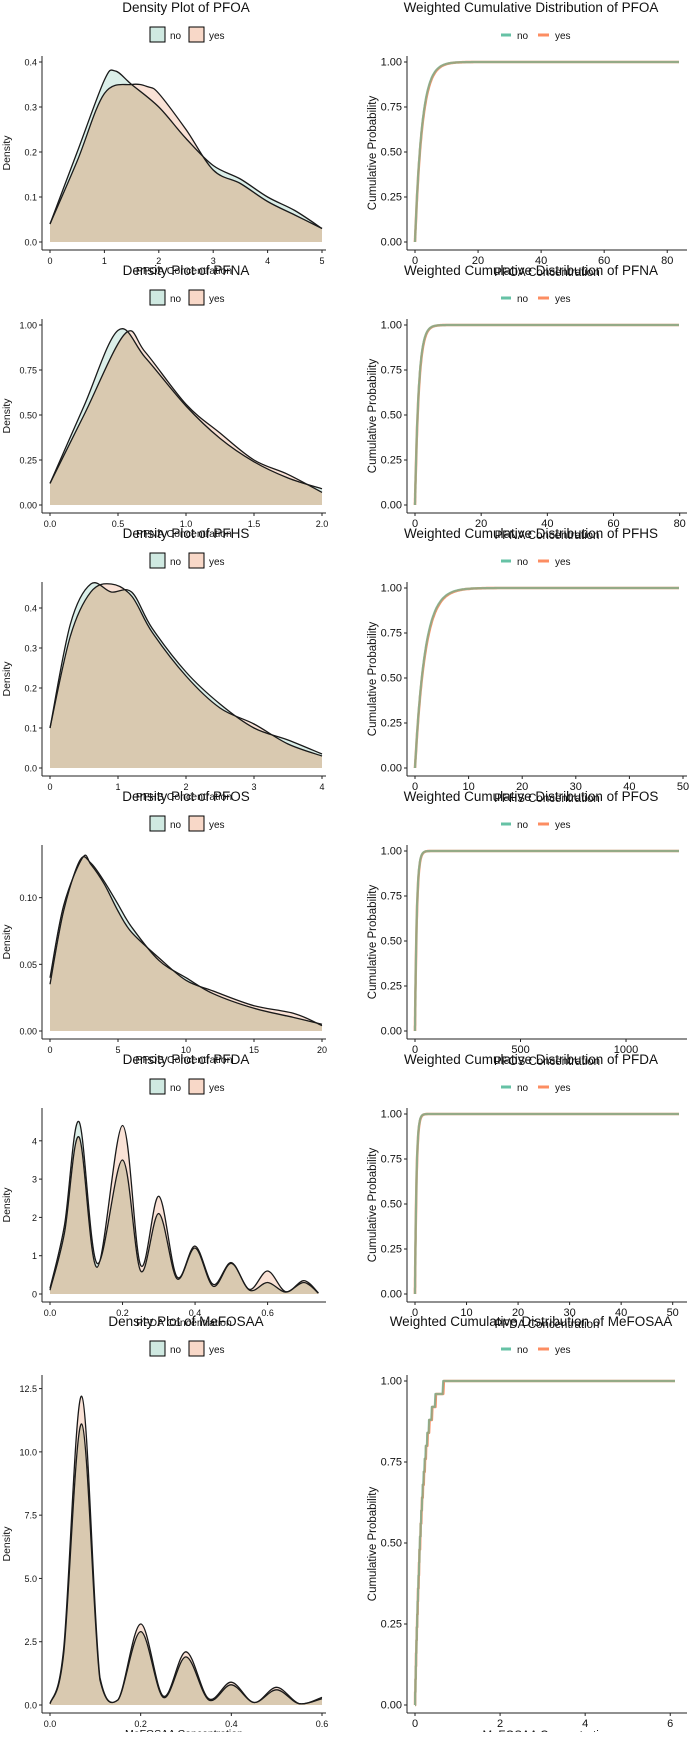 The width and height of the screenshot is (693, 1737). I want to click on x-tick-label: 0.2, so click(140, 1724).